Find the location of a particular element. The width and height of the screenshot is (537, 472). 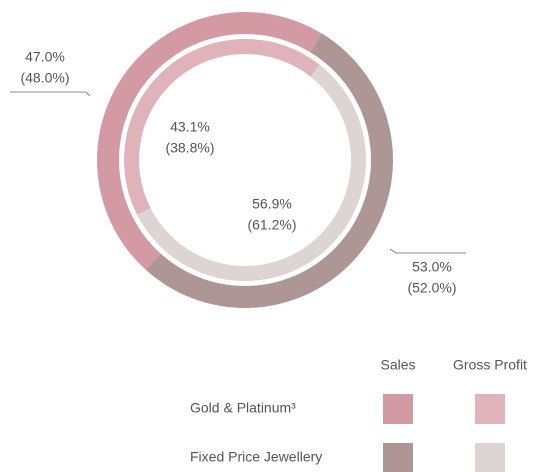

donut-segment is located at coordinates (222, 126).